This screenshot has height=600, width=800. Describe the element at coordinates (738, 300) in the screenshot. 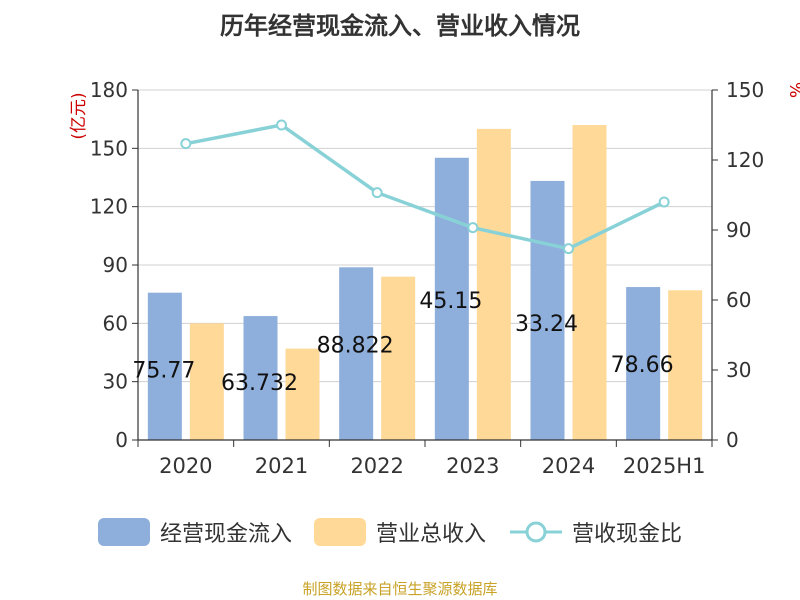

I see `y-right-tick-label: 60` at that location.